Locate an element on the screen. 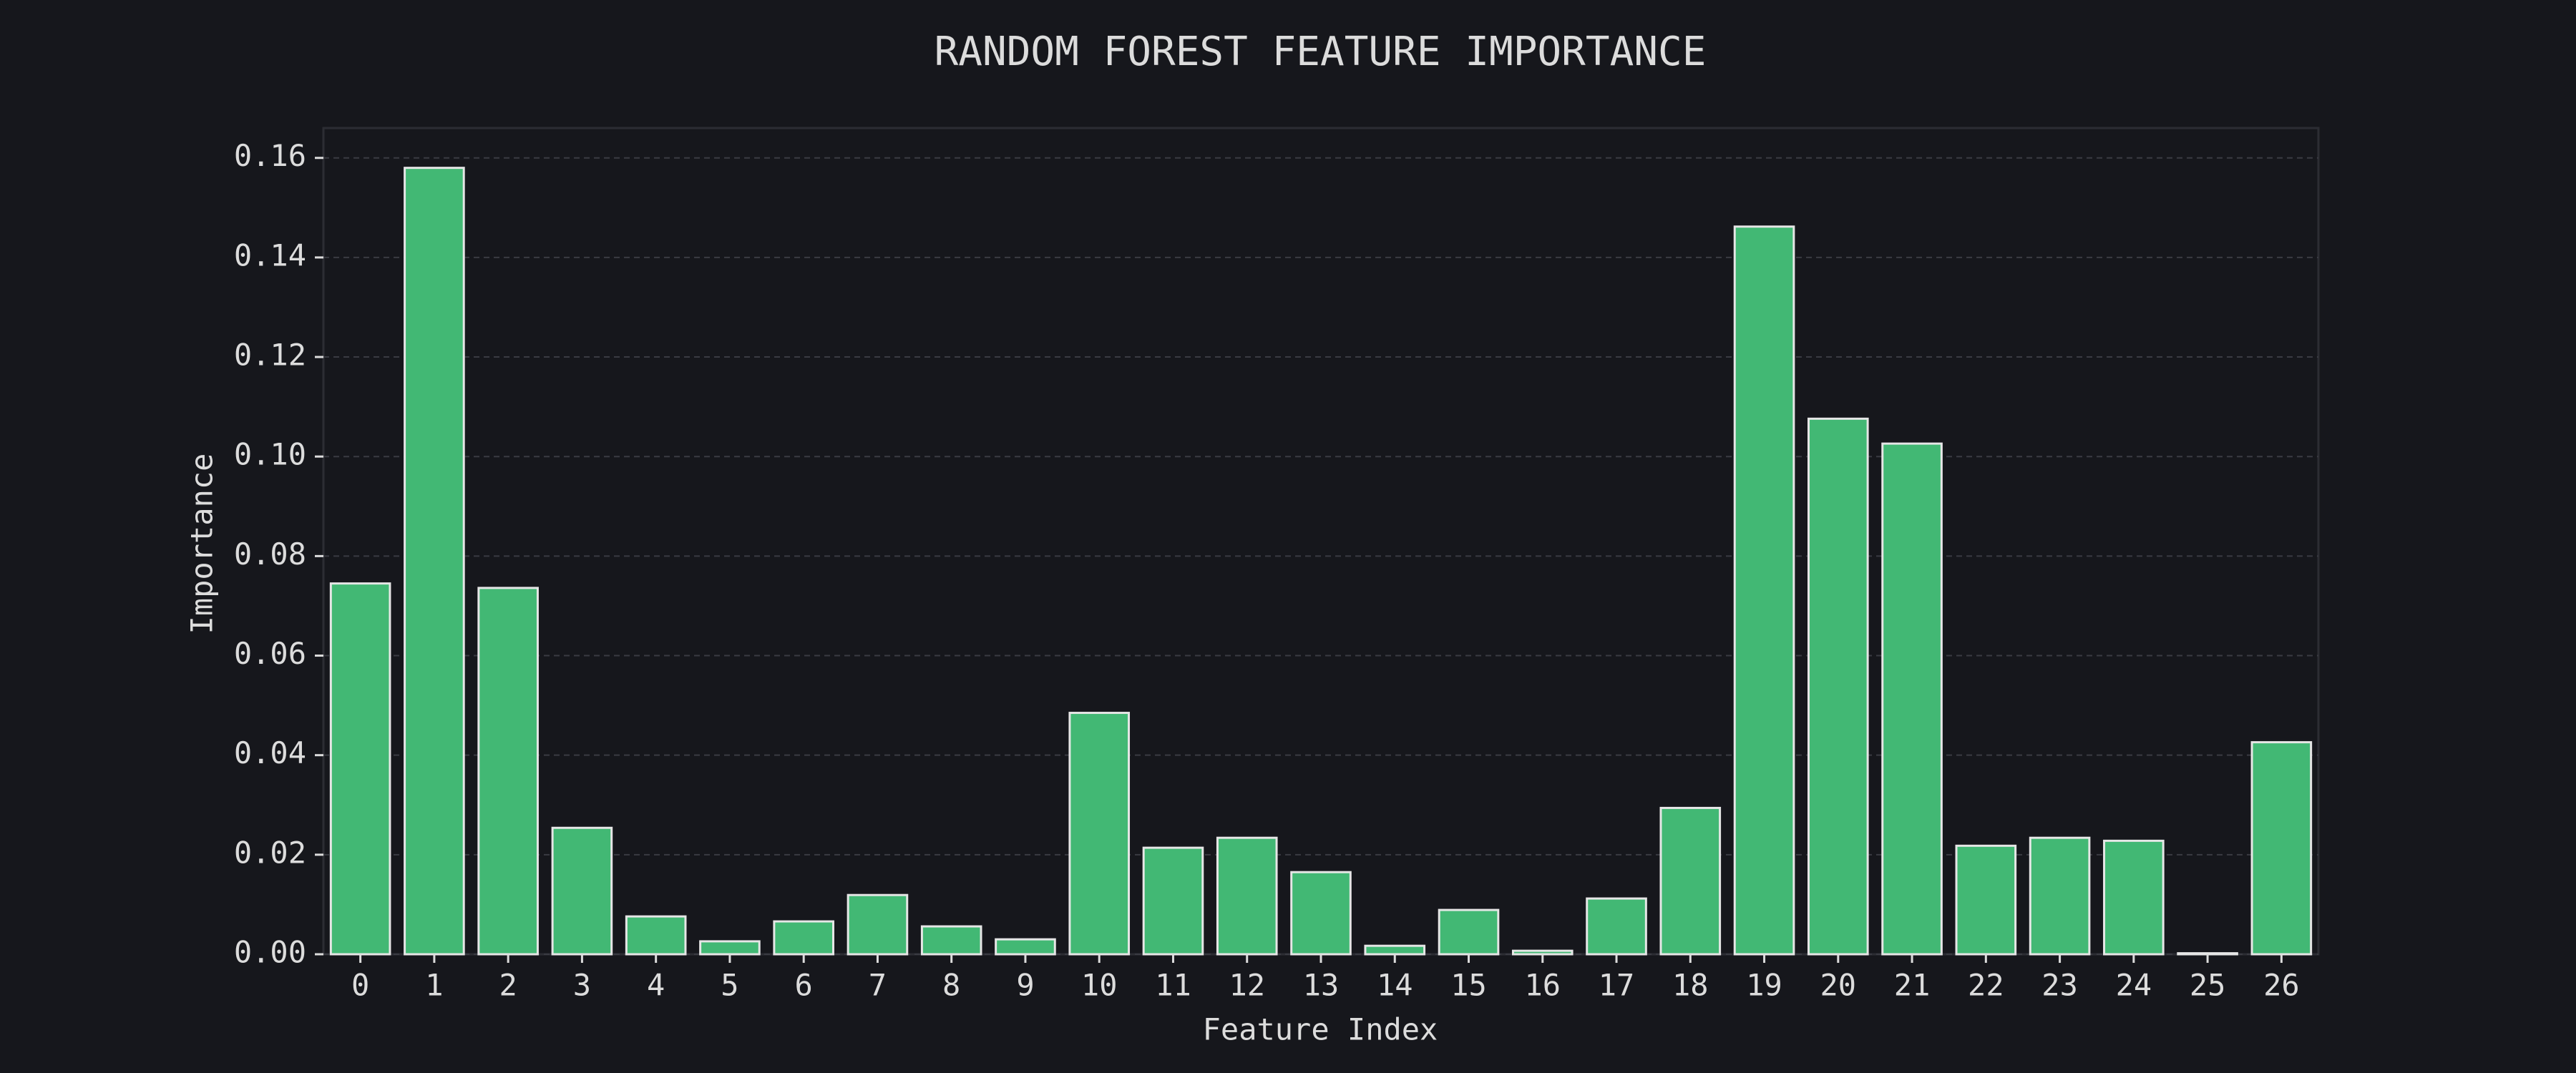 This screenshot has height=1073, width=2576. y-tick-label: 0.16 is located at coordinates (270, 155).